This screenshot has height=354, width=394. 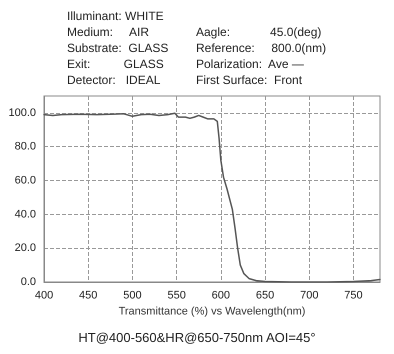 I want to click on text: Illuminant: WHITE, so click(x=115, y=16).